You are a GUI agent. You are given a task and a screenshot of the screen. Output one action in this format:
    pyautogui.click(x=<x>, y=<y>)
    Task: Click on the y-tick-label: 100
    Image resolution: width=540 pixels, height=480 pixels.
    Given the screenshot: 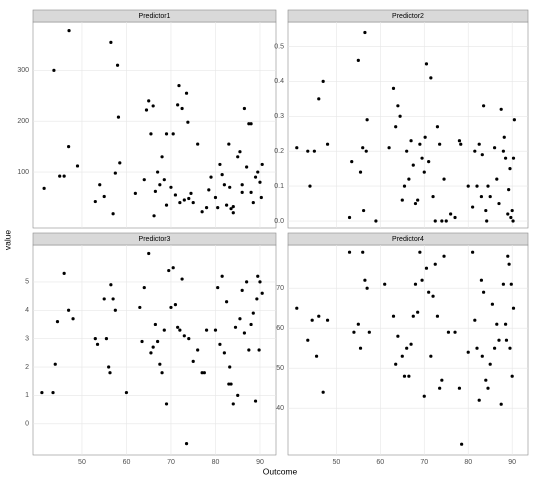 What is the action you would take?
    pyautogui.click(x=23, y=172)
    